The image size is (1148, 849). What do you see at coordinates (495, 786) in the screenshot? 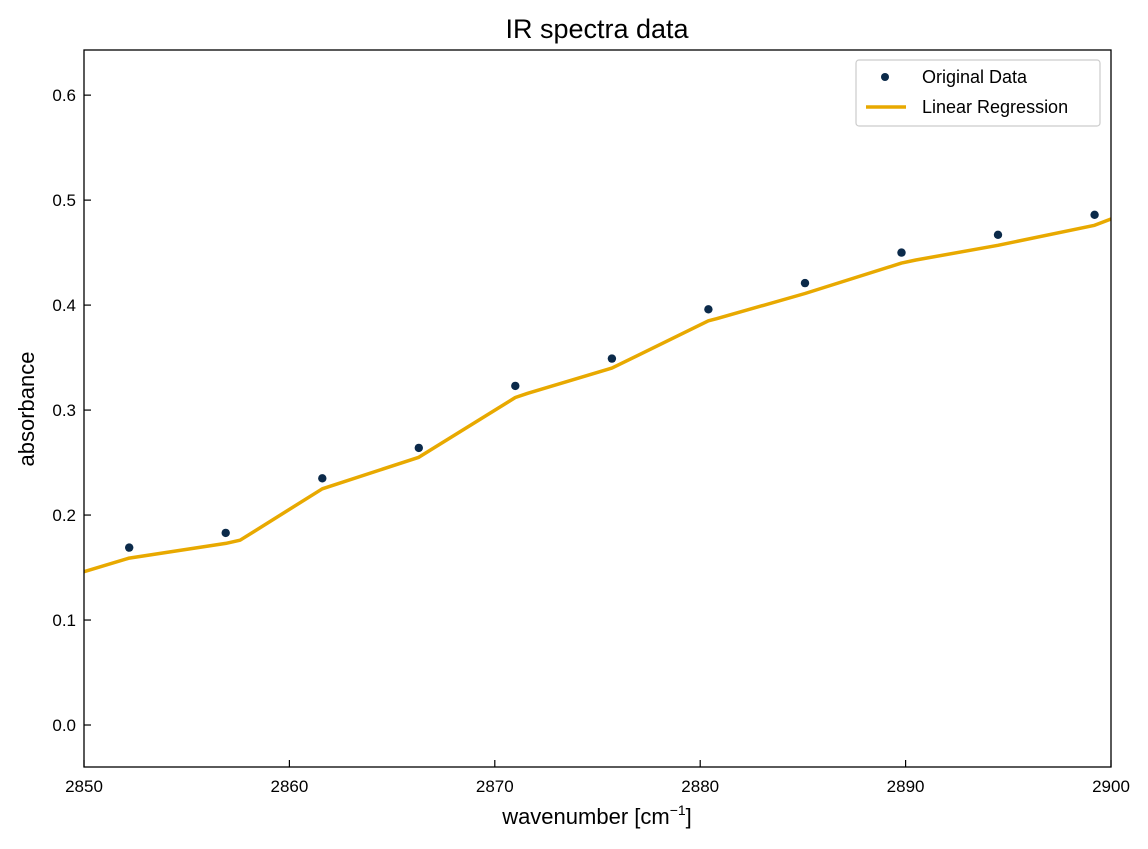
I see `x-tick-label: 2870` at bounding box center [495, 786].